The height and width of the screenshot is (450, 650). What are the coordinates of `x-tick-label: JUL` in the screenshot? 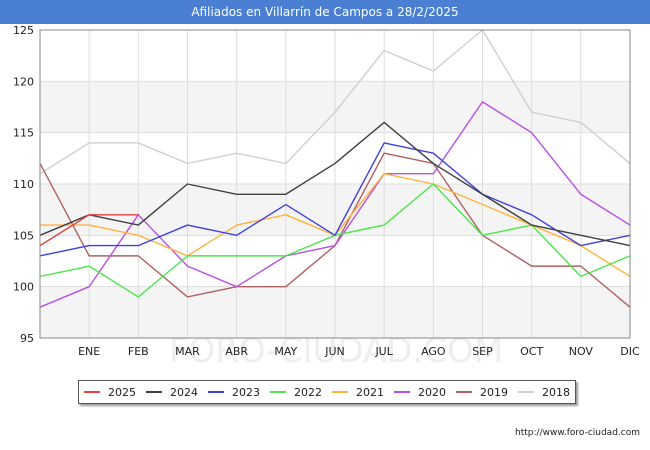 It's located at (383, 351).